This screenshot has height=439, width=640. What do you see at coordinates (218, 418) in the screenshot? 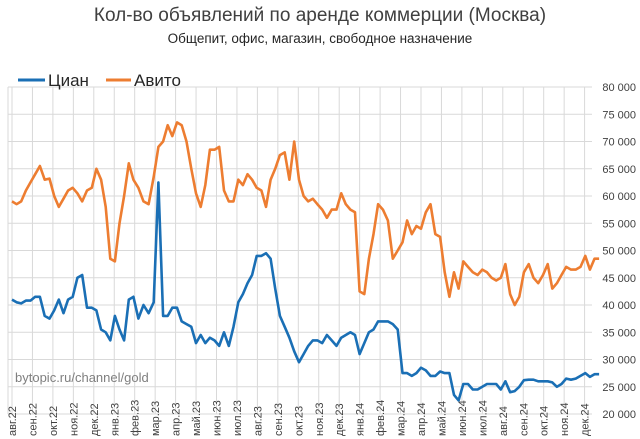
I see `x-tick-label: июн.23` at bounding box center [218, 418].